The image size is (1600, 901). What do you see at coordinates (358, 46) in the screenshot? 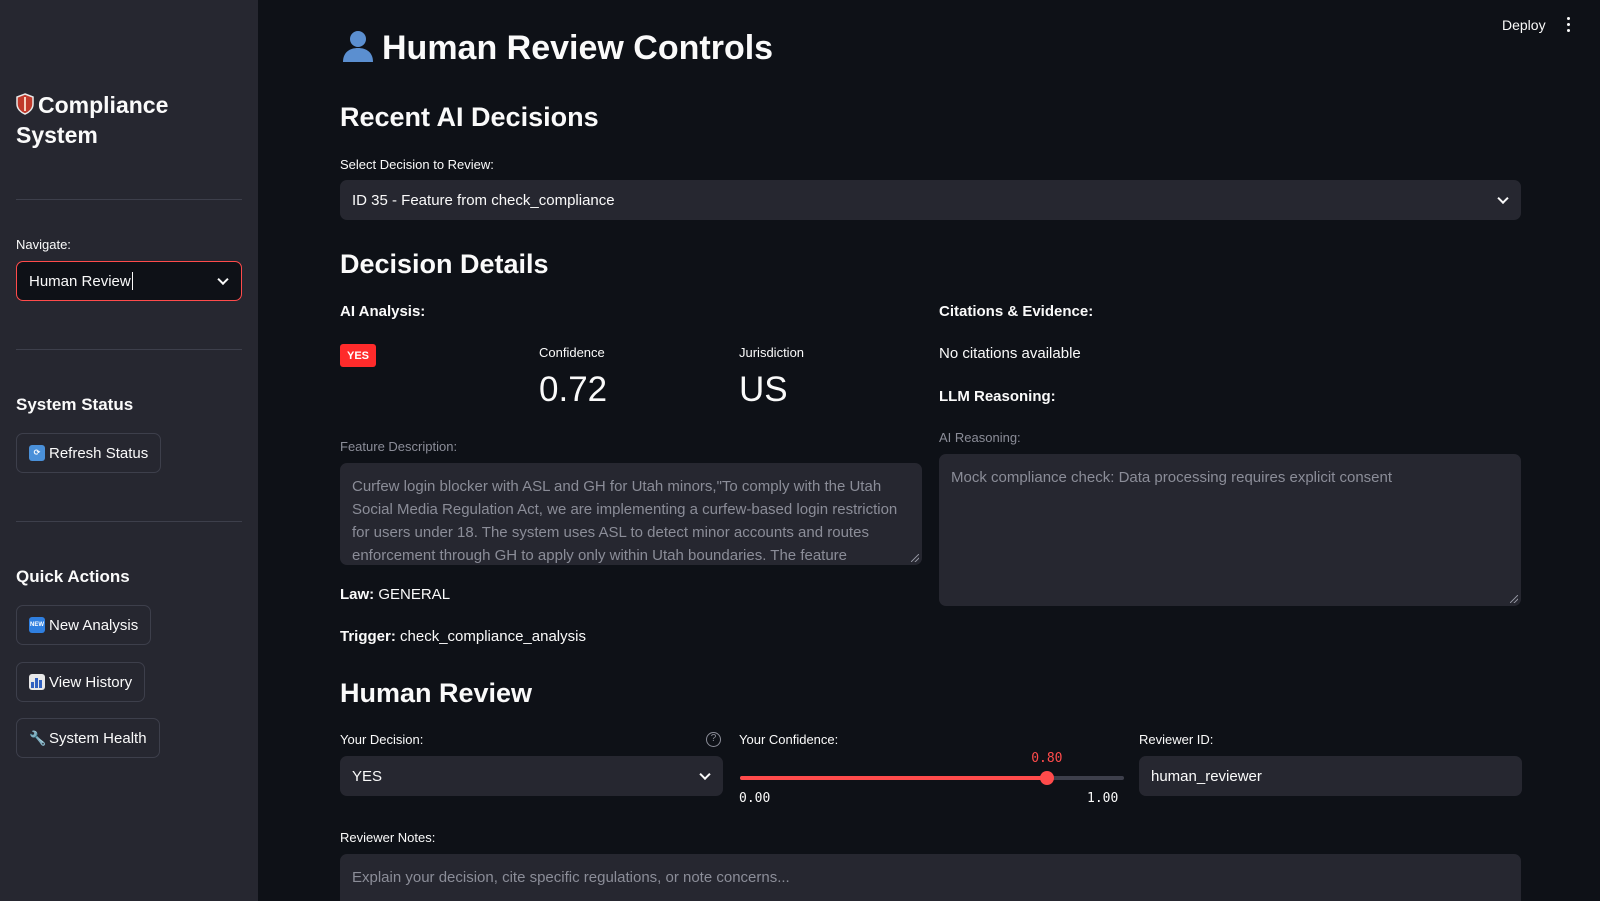
I see `person-icon` at bounding box center [358, 46].